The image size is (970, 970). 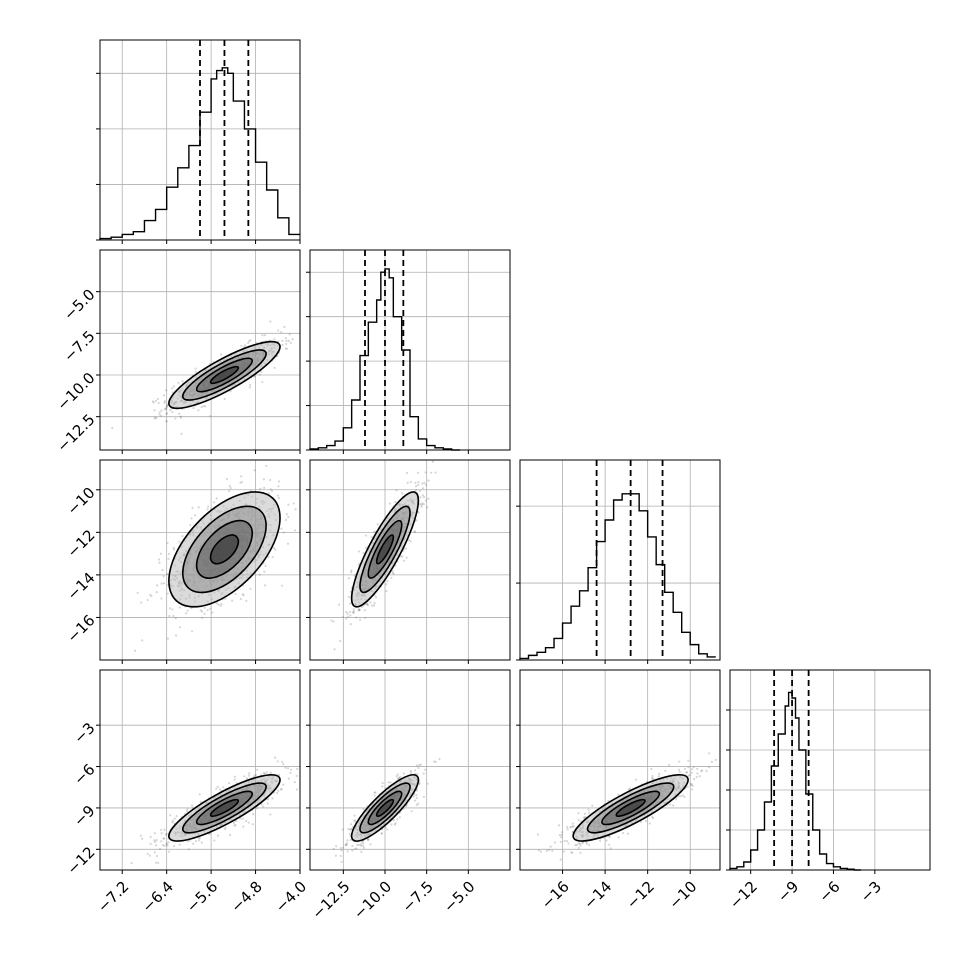 I want to click on histogram-step-line, so click(x=617, y=576).